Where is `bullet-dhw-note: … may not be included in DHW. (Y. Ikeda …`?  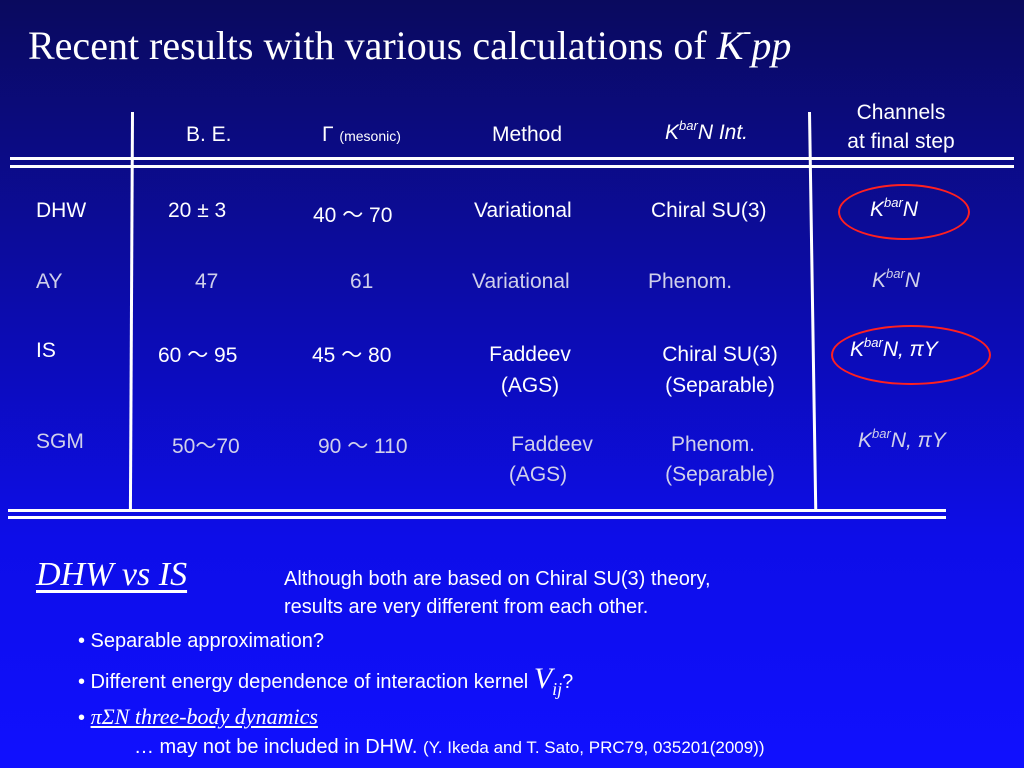 bullet-dhw-note: … may not be included in DHW. (Y. Ikeda … is located at coordinates (449, 747).